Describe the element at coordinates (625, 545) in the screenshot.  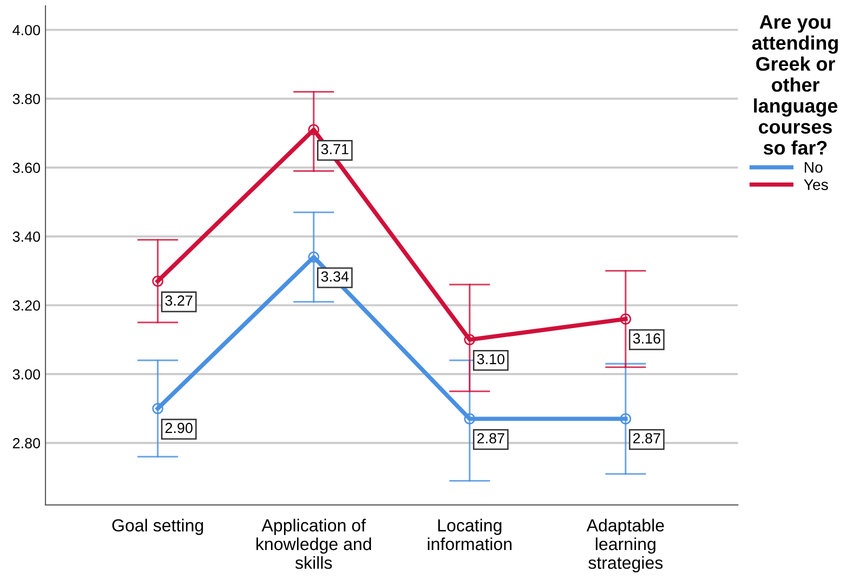
I see `x-tick-label: Adaptable learning strategies` at that location.